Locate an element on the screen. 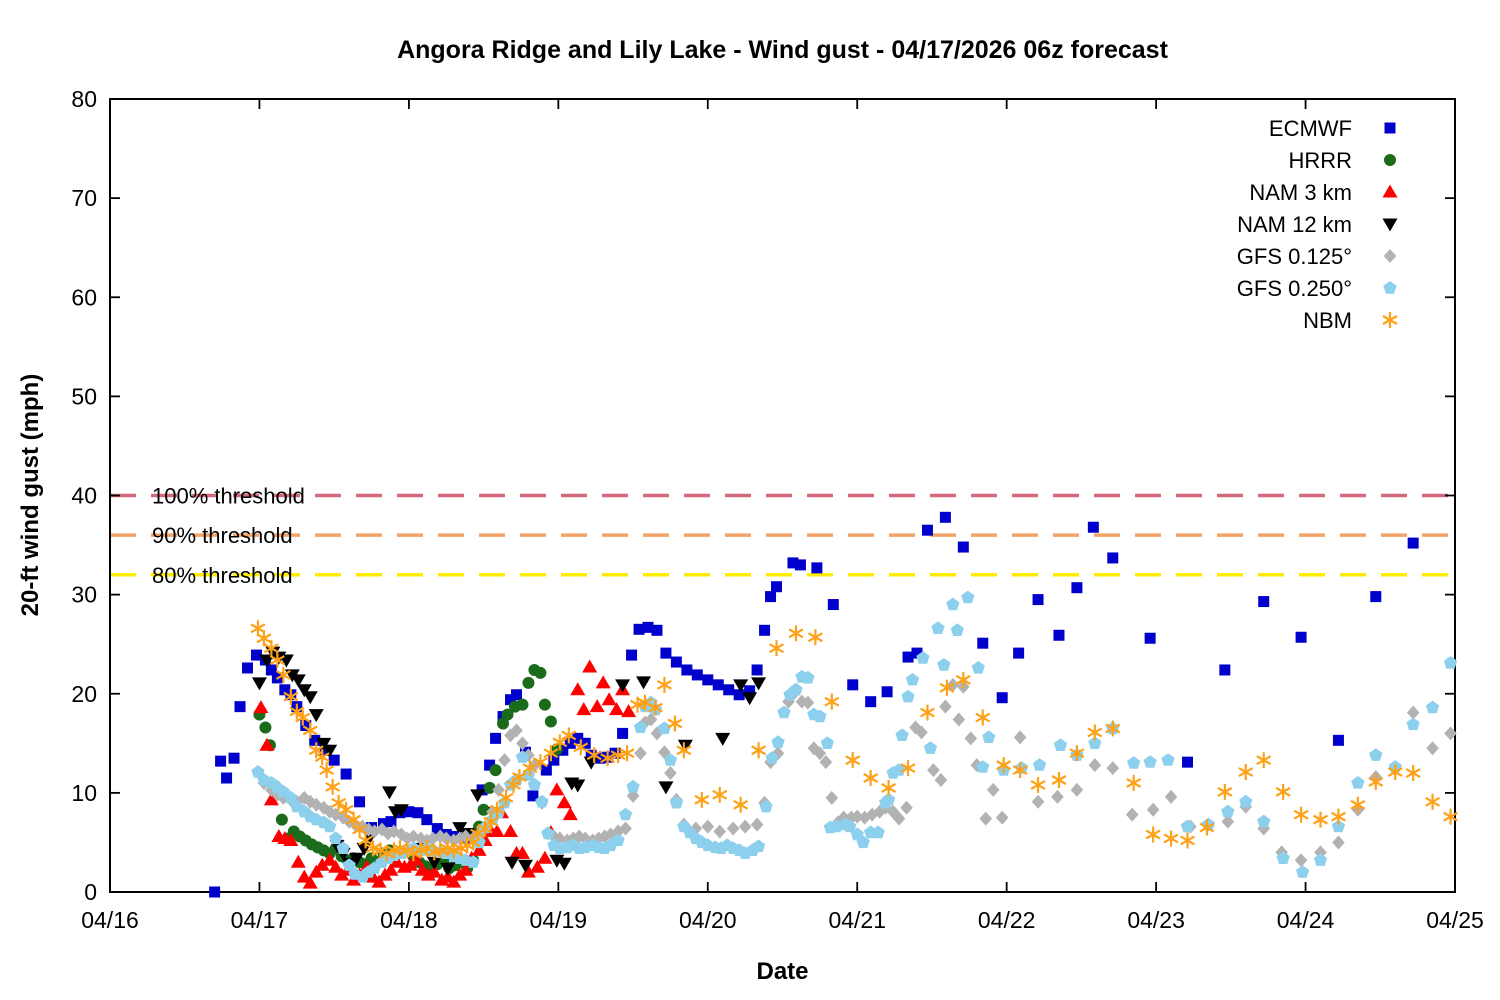 The width and height of the screenshot is (1500, 1000). y-tick-label: 40 is located at coordinates (84, 496).